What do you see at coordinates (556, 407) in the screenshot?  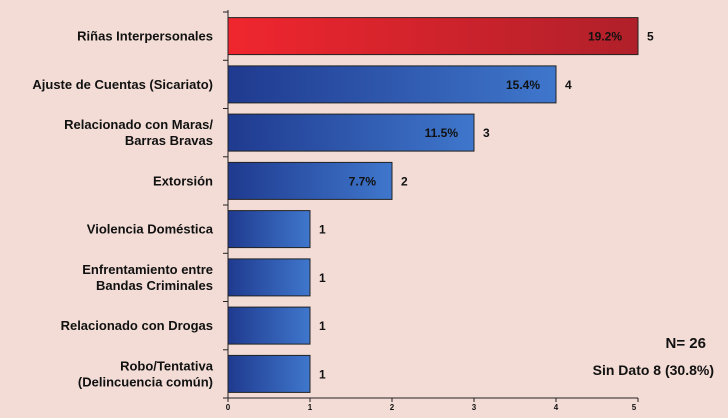 I see `x-tick-label: 4` at bounding box center [556, 407].